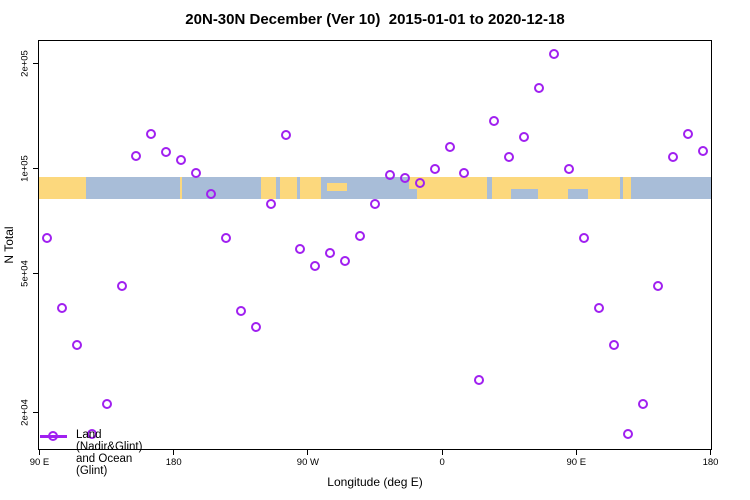 The width and height of the screenshot is (750, 500). Describe the element at coordinates (109, 453) in the screenshot. I see `legend-label: Land (Nadir&Glint) and Ocean (Glint)` at that location.